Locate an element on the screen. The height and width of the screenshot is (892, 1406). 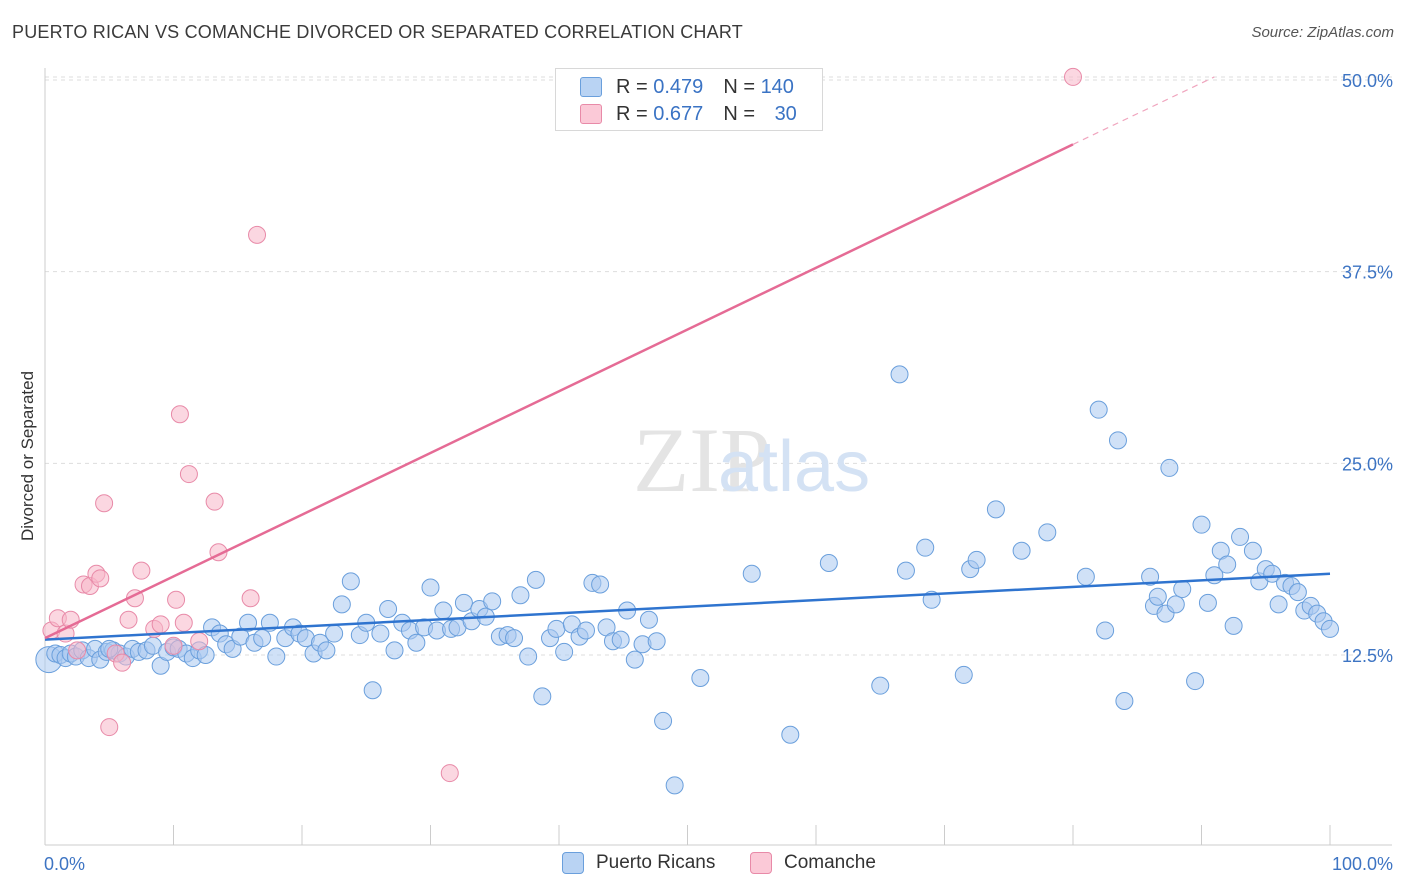
series-legend-puerto-ricans: Puerto Ricans is located at coordinates (638, 863).